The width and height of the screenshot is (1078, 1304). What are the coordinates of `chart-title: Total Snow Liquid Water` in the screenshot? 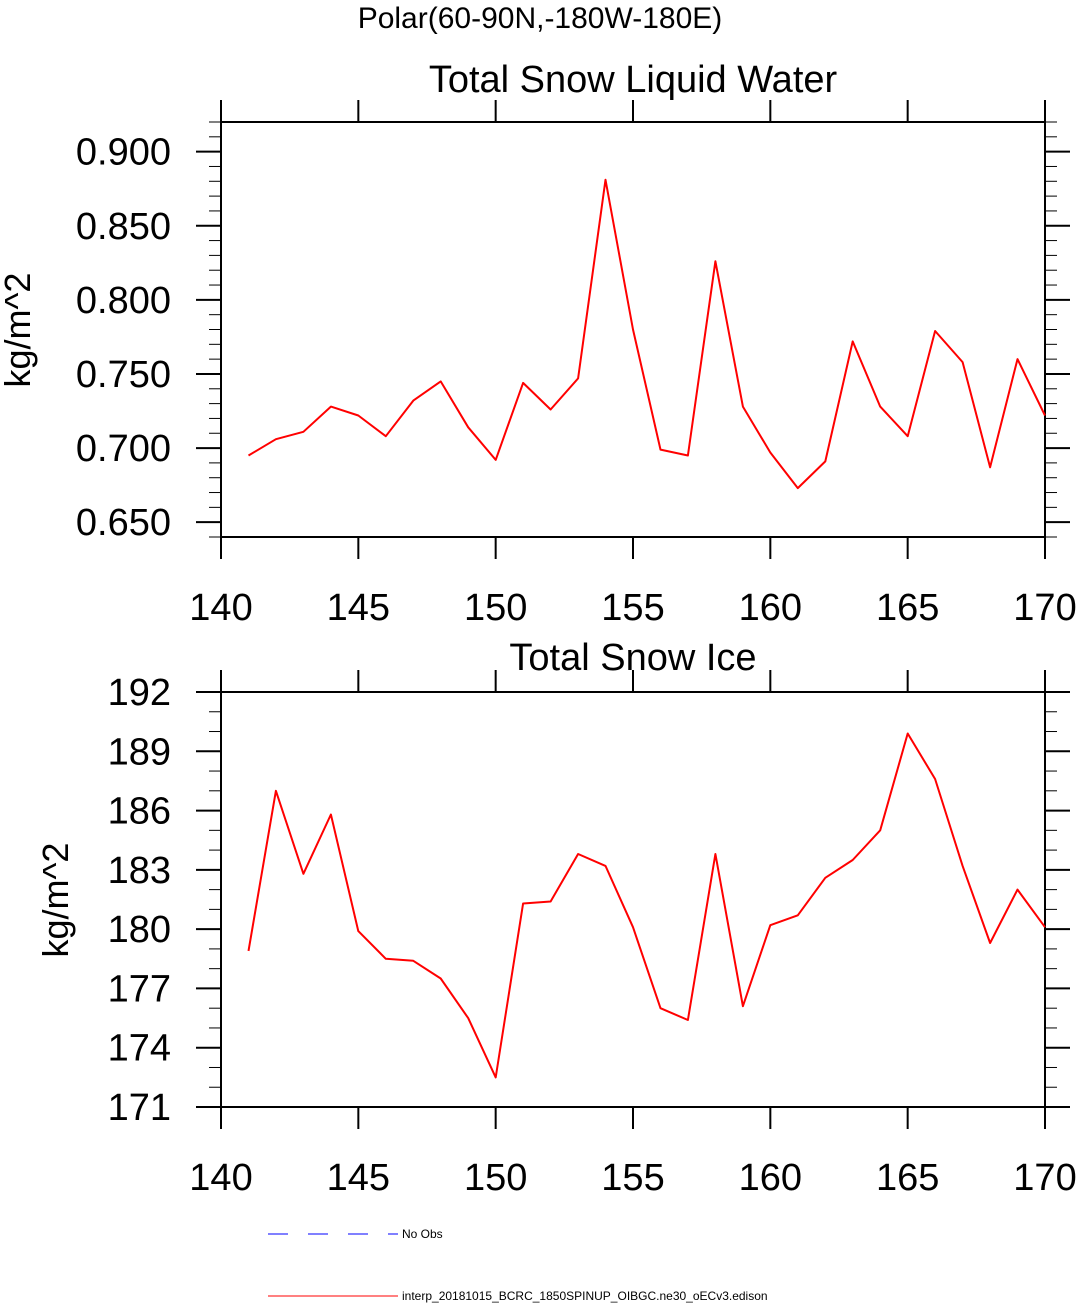 It's located at (633, 80).